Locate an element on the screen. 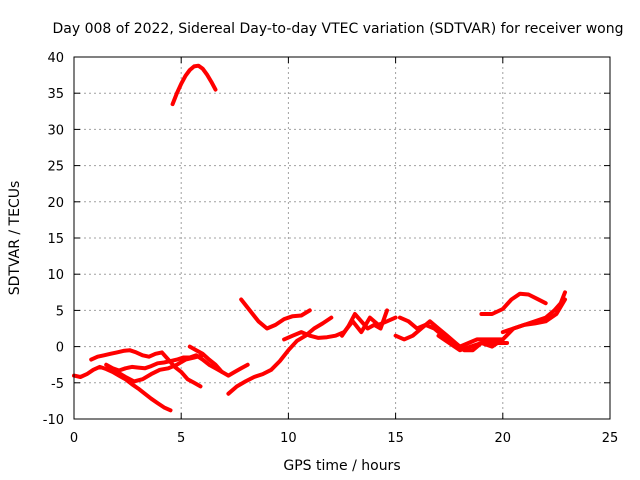 The width and height of the screenshot is (640, 480). y-tick-label: 35 is located at coordinates (55, 94).